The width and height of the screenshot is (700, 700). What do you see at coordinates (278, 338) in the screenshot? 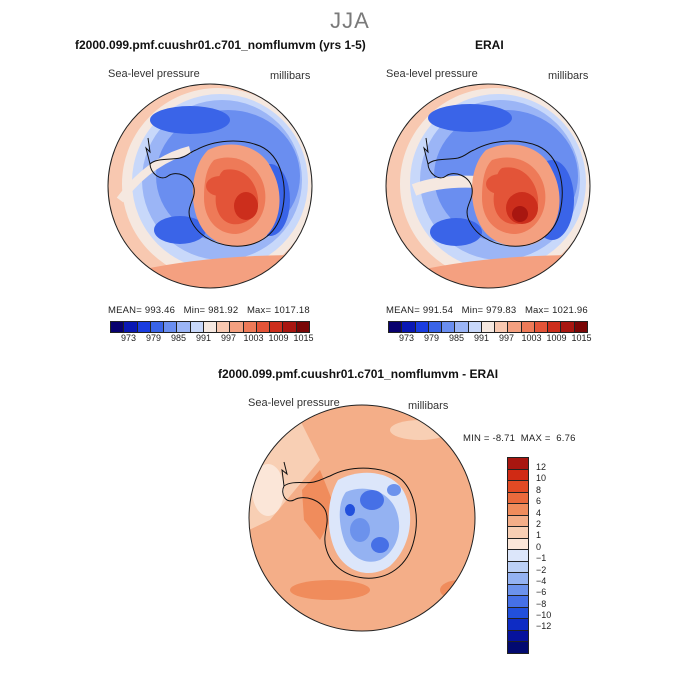
I see `colorbar-tick-label: 1009` at bounding box center [278, 338].